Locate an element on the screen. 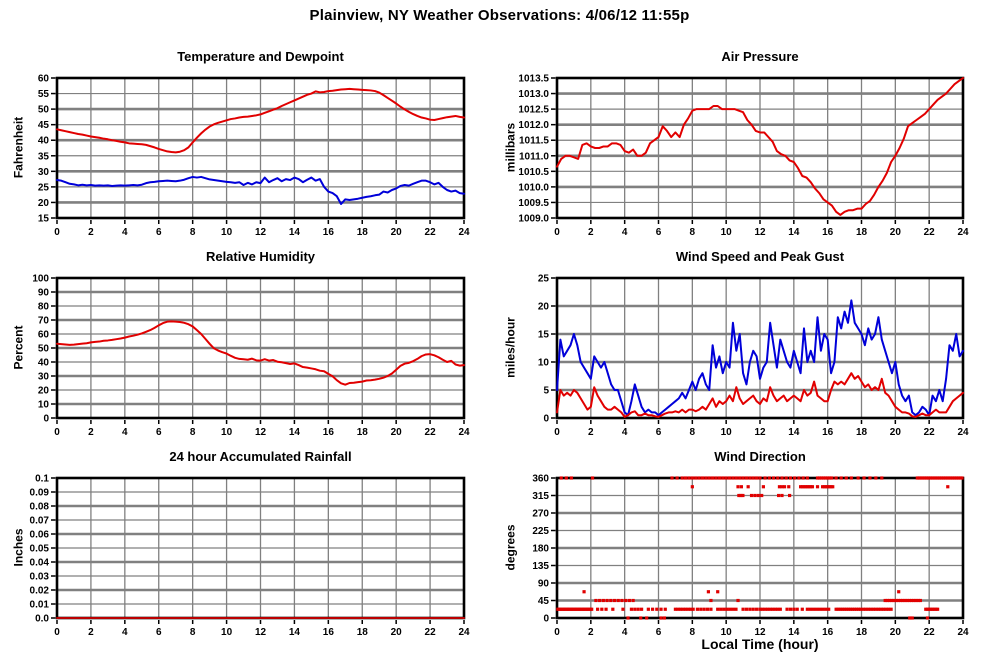 The height and width of the screenshot is (659, 999). svg-text: 0.06 is located at coordinates (40, 535).